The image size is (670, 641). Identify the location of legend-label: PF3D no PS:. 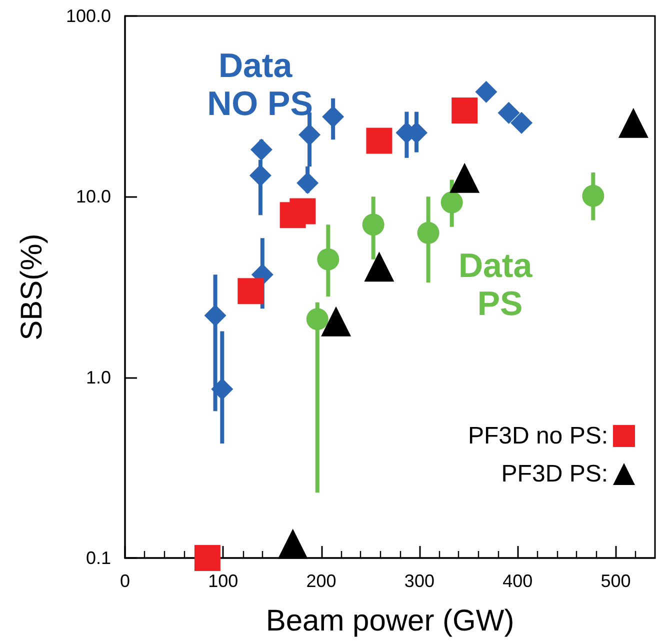
(538, 436).